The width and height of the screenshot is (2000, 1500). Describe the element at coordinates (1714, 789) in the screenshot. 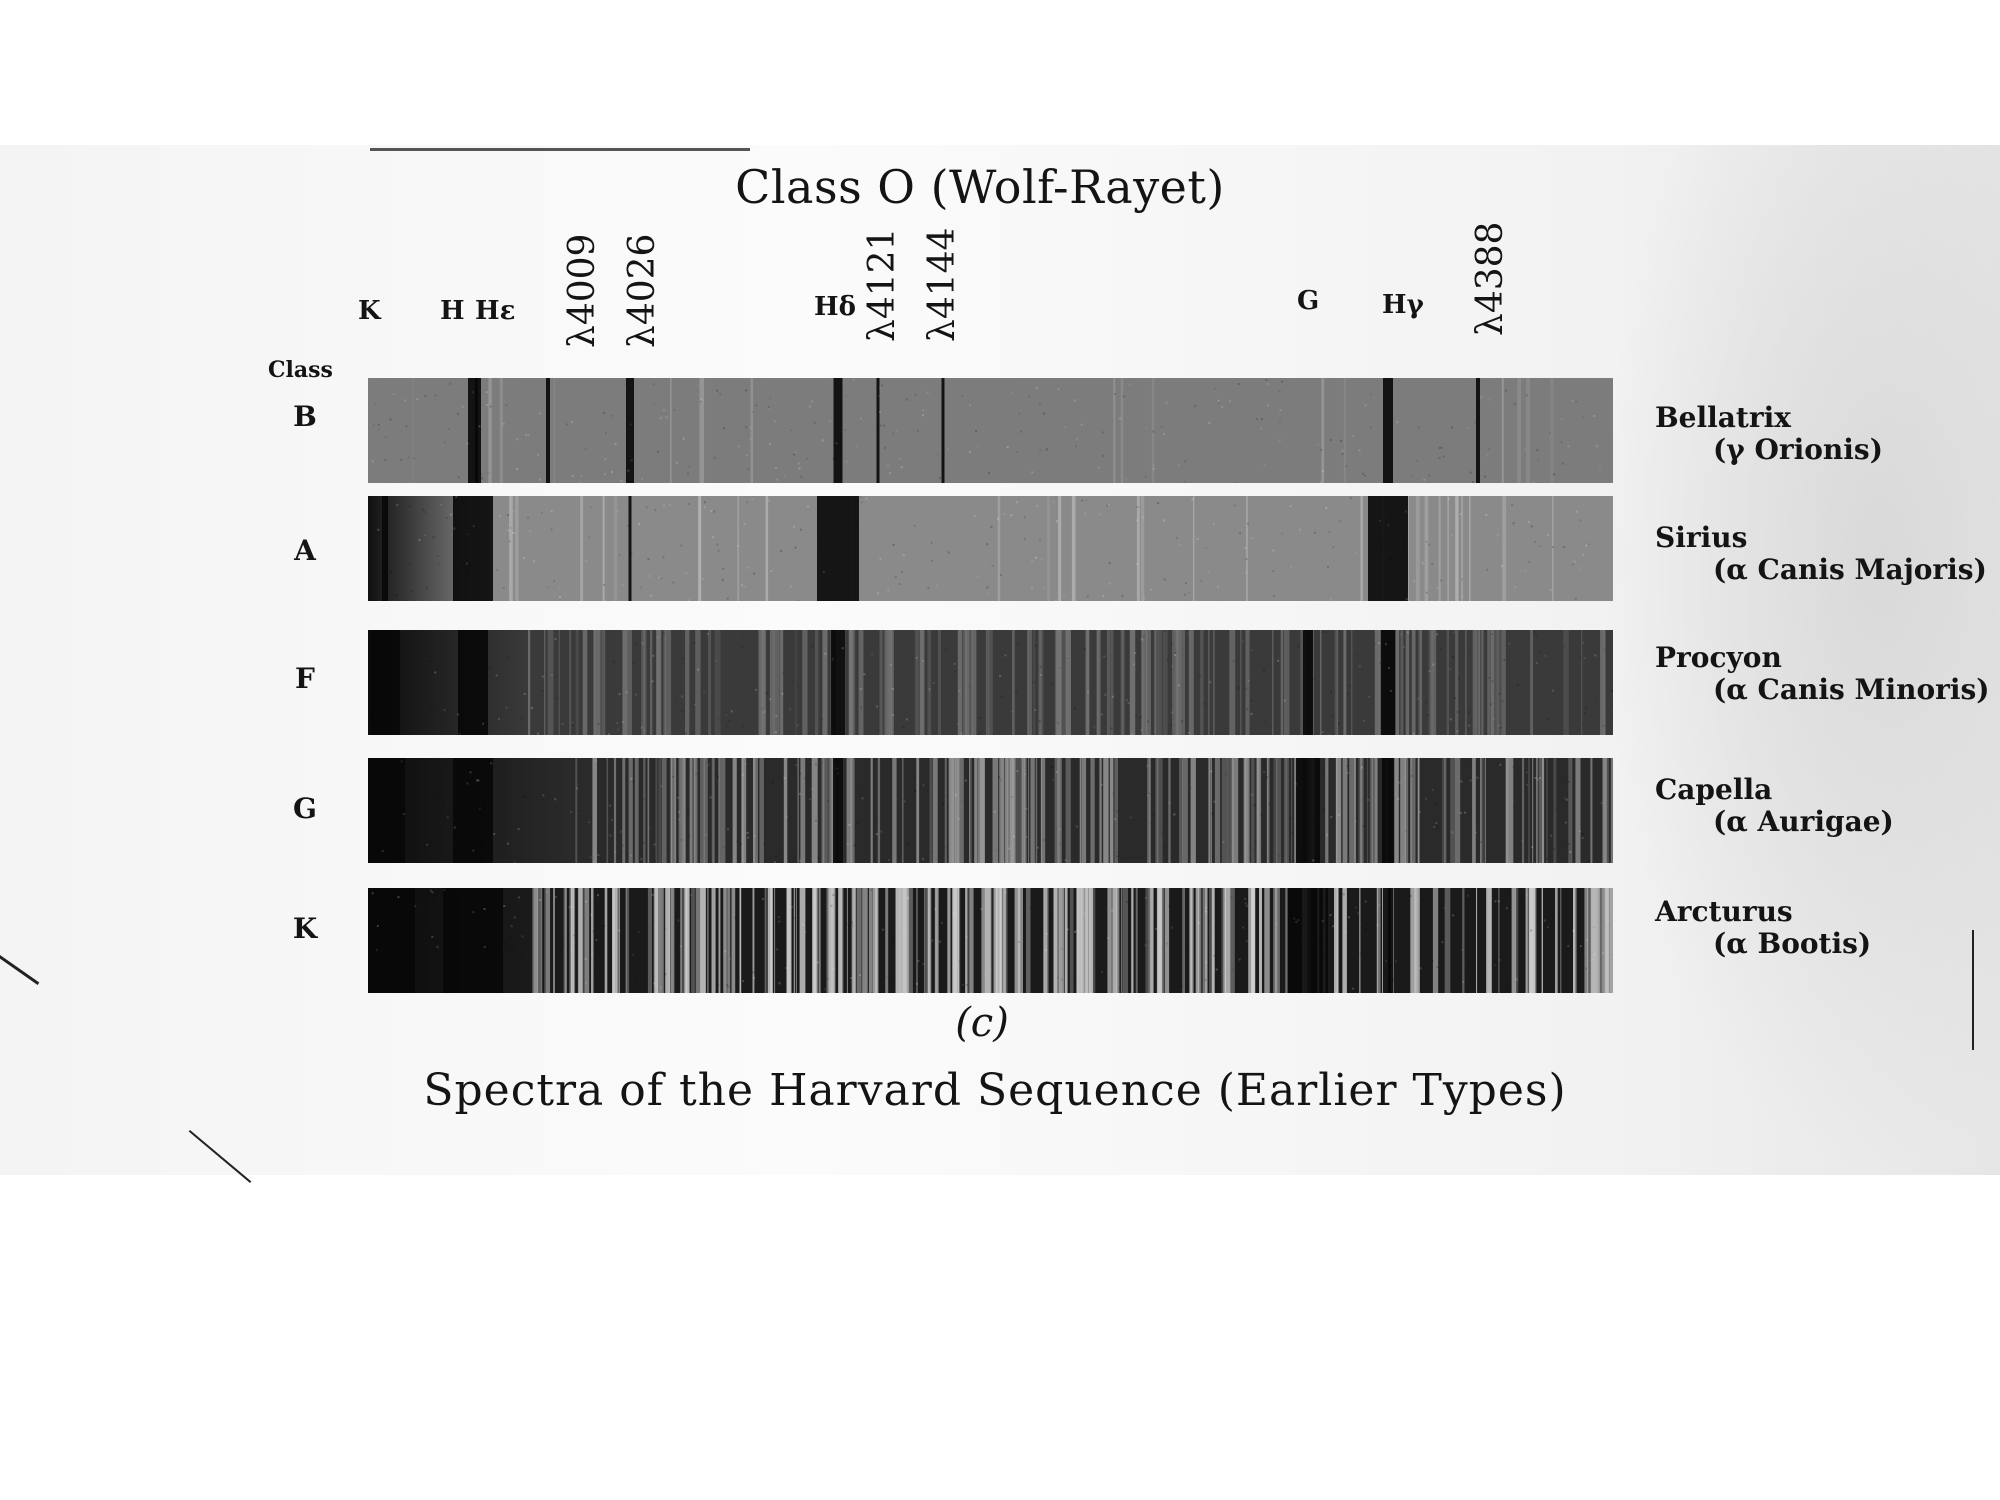

I see `star-name: Capella` at that location.